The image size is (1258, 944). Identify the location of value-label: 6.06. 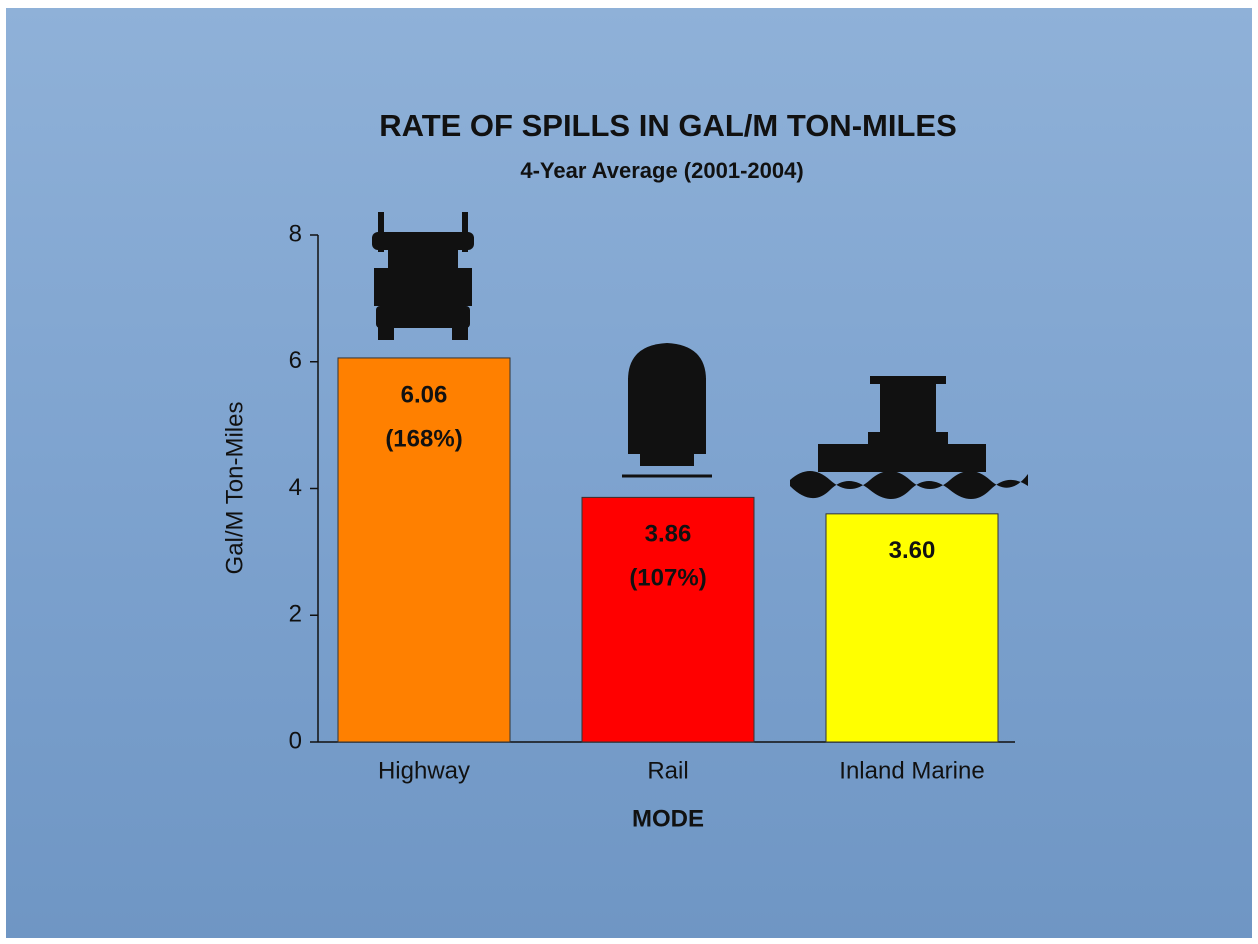
(424, 394).